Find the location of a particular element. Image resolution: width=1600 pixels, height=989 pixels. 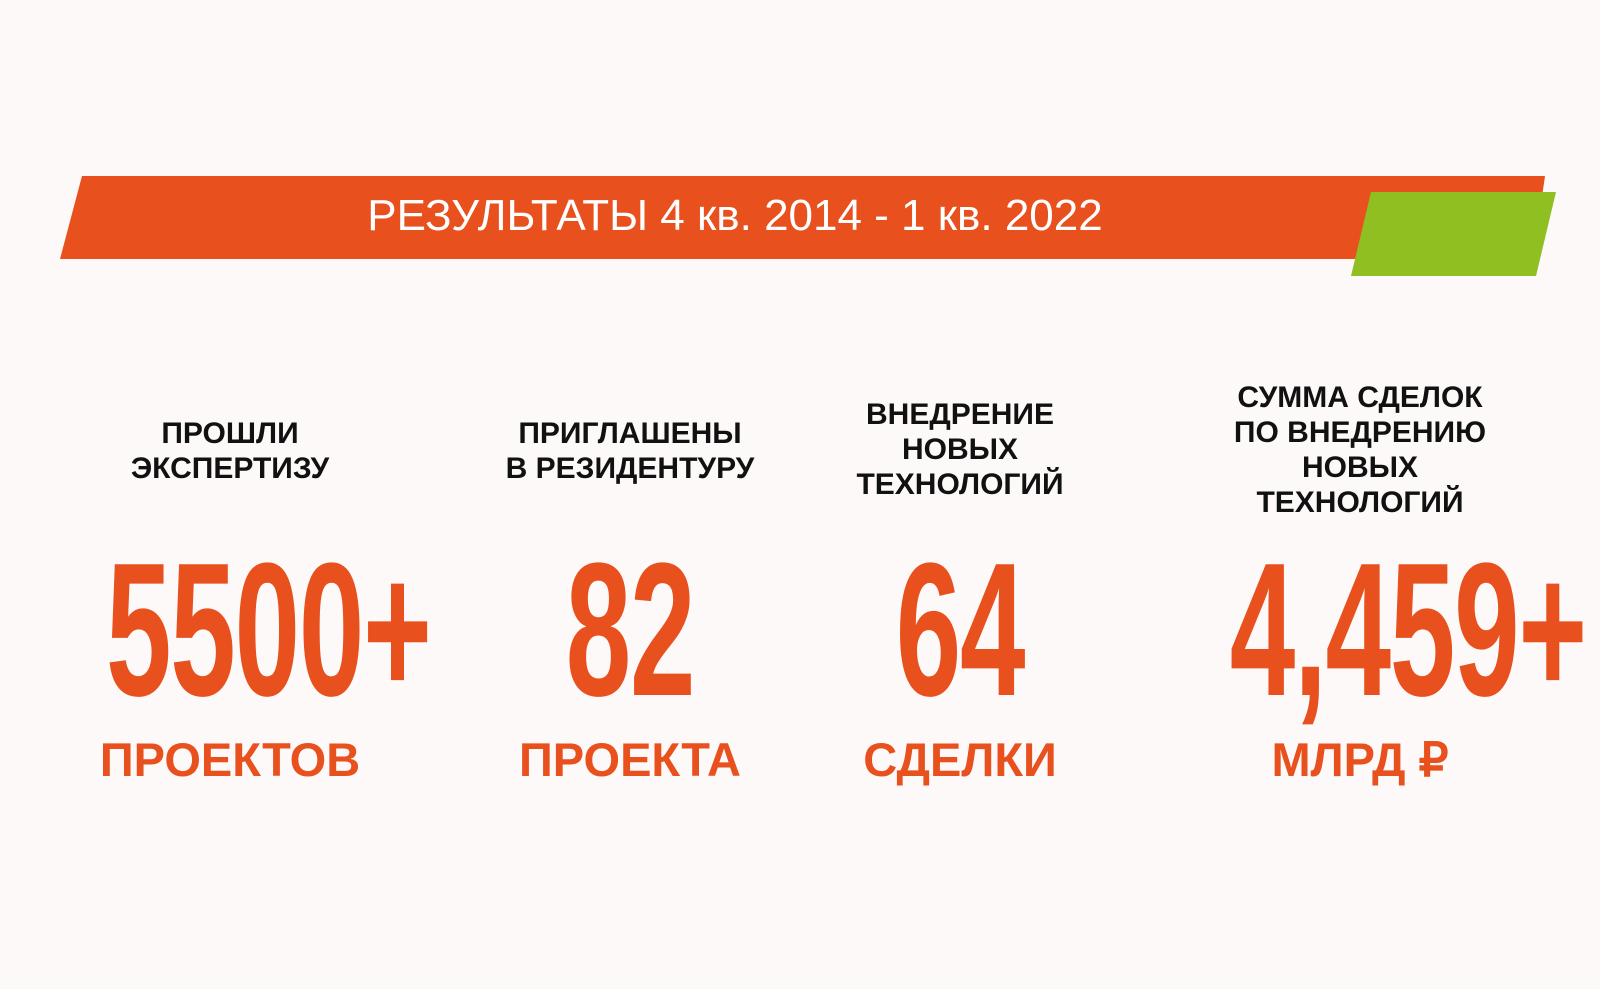

banner-orange-strip is located at coordinates (802, 217).